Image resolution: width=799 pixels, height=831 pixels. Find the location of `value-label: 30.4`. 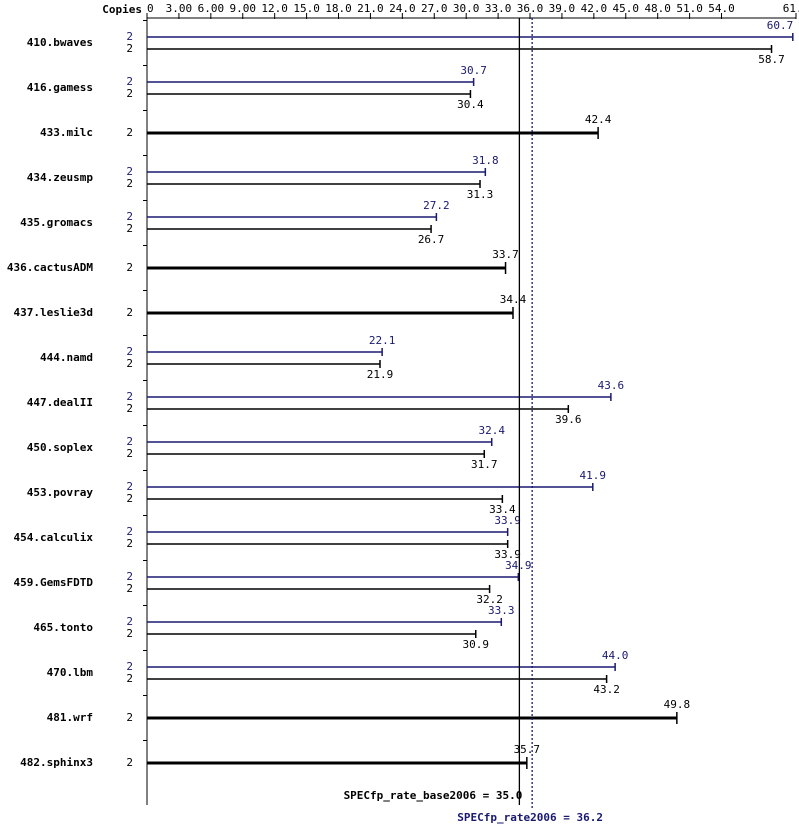

value-label: 30.4 is located at coordinates (470, 104).